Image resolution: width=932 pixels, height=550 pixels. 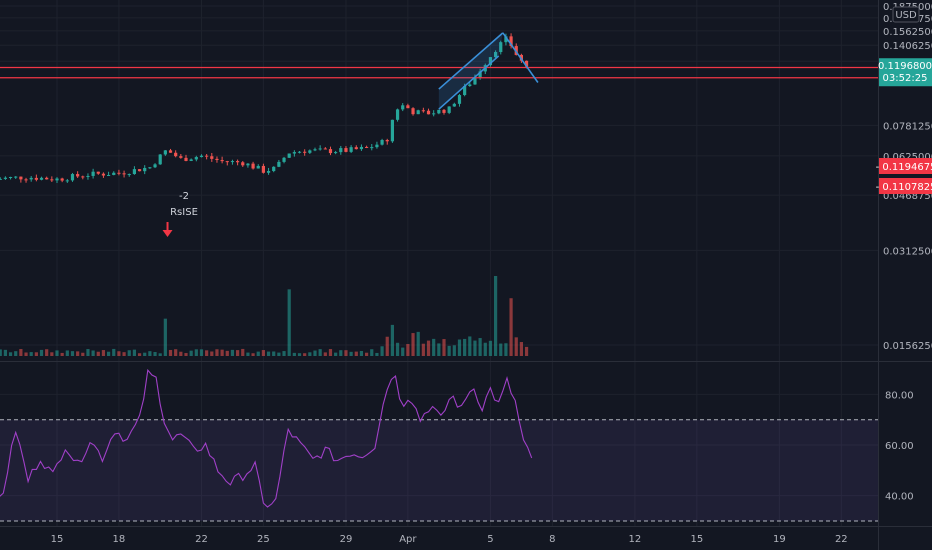 What do you see at coordinates (520, 57) in the screenshot?
I see `breakdown-trend-line` at bounding box center [520, 57].